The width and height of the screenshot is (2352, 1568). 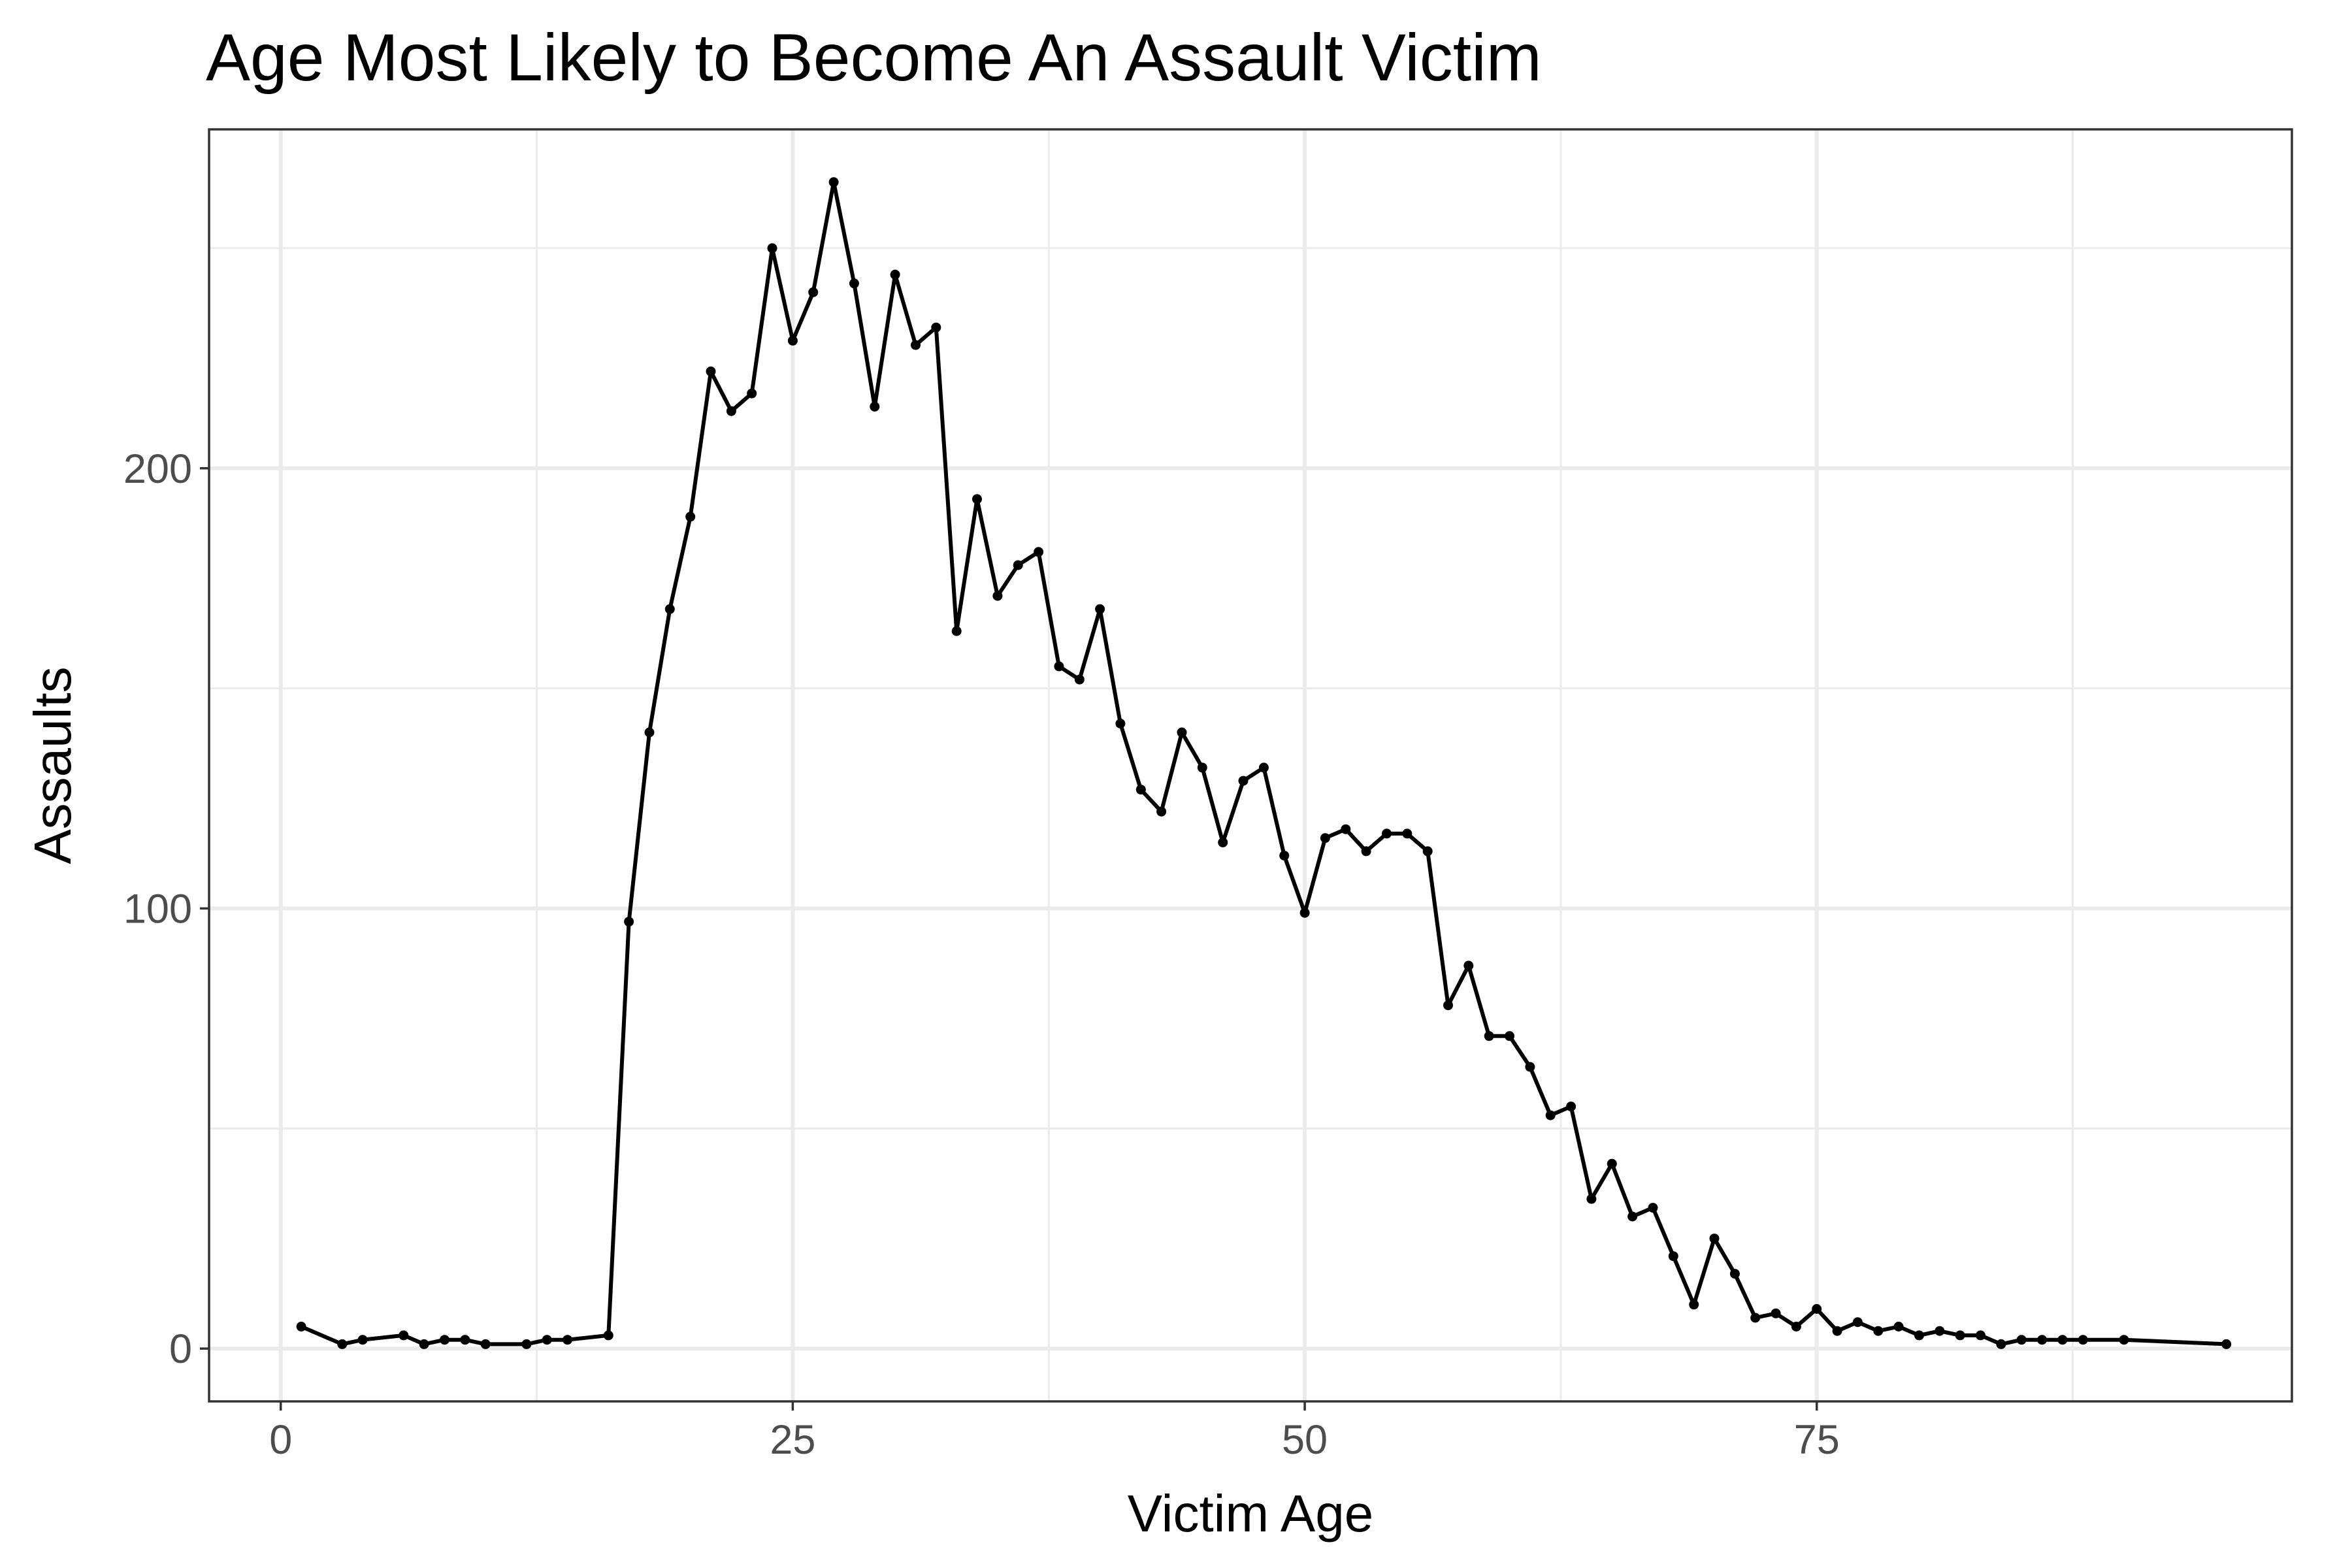 What do you see at coordinates (157, 909) in the screenshot?
I see `y-tick-label: 100` at bounding box center [157, 909].